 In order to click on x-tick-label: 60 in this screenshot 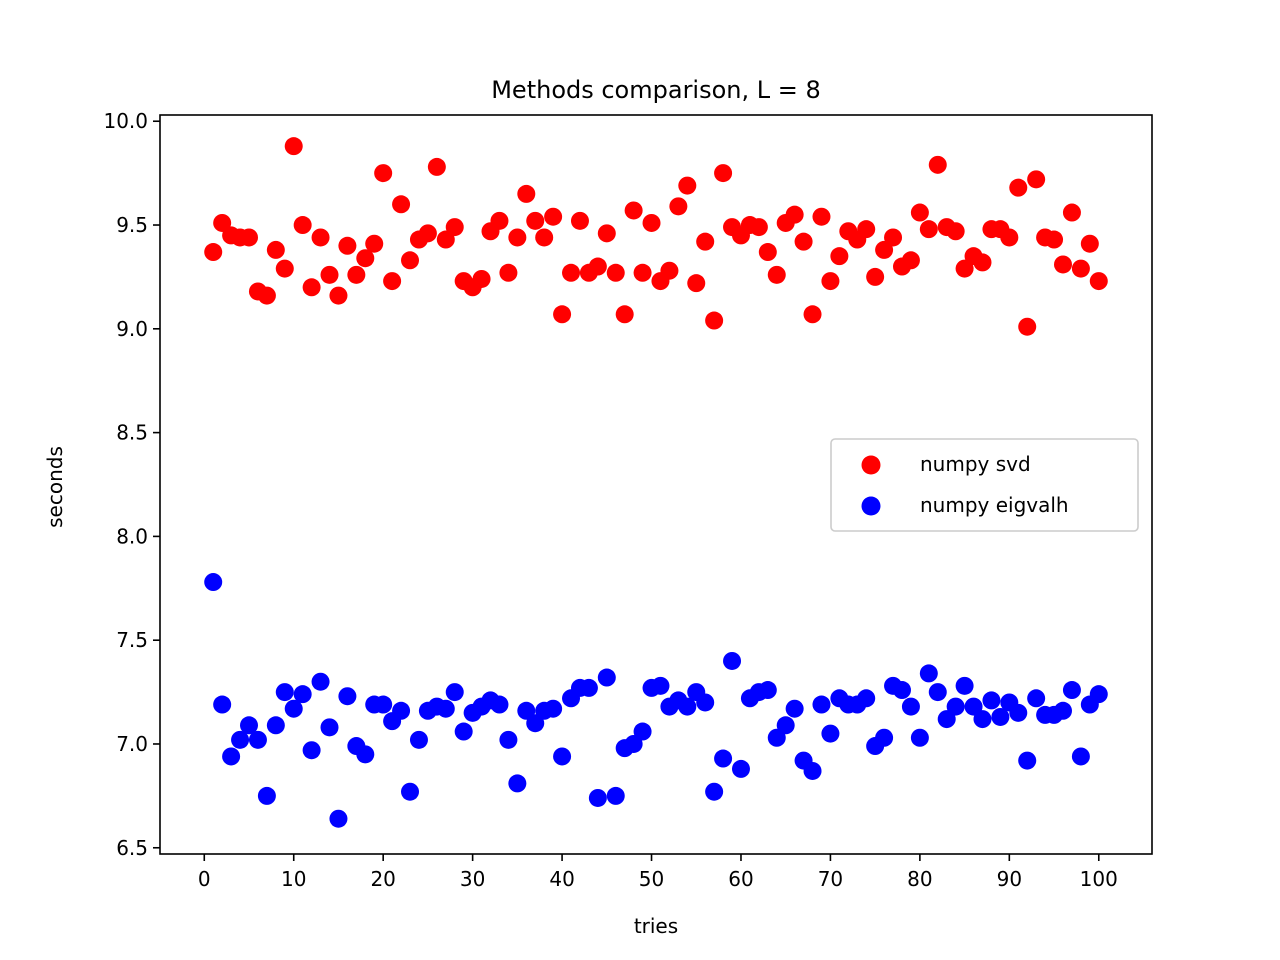, I will do `click(740, 879)`.